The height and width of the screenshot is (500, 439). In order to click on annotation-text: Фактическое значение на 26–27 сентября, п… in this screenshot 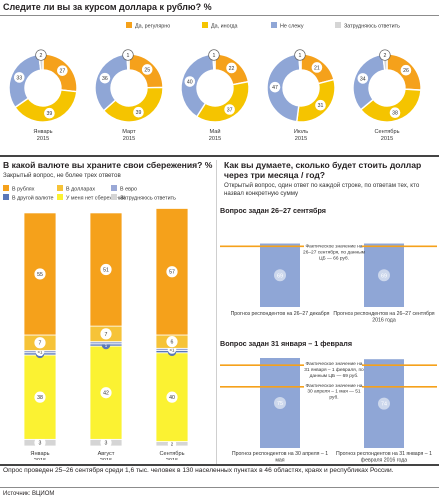, I will do `click(334, 252)`.